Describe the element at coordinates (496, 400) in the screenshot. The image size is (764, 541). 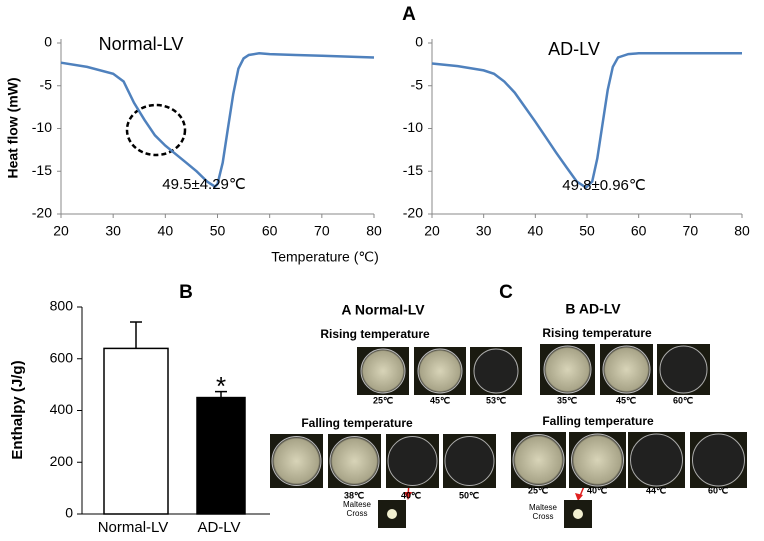
I see `temperature-label: 53℃` at that location.